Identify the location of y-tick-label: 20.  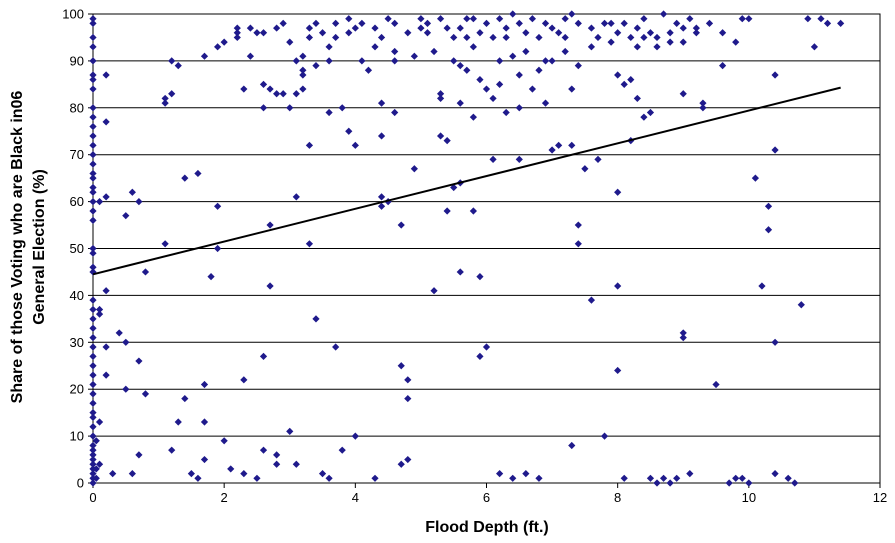
(77, 389).